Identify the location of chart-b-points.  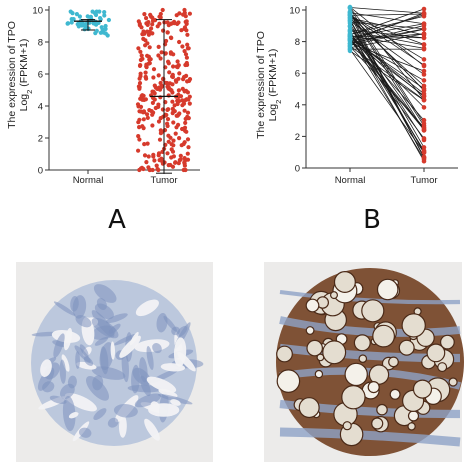
(387, 84).